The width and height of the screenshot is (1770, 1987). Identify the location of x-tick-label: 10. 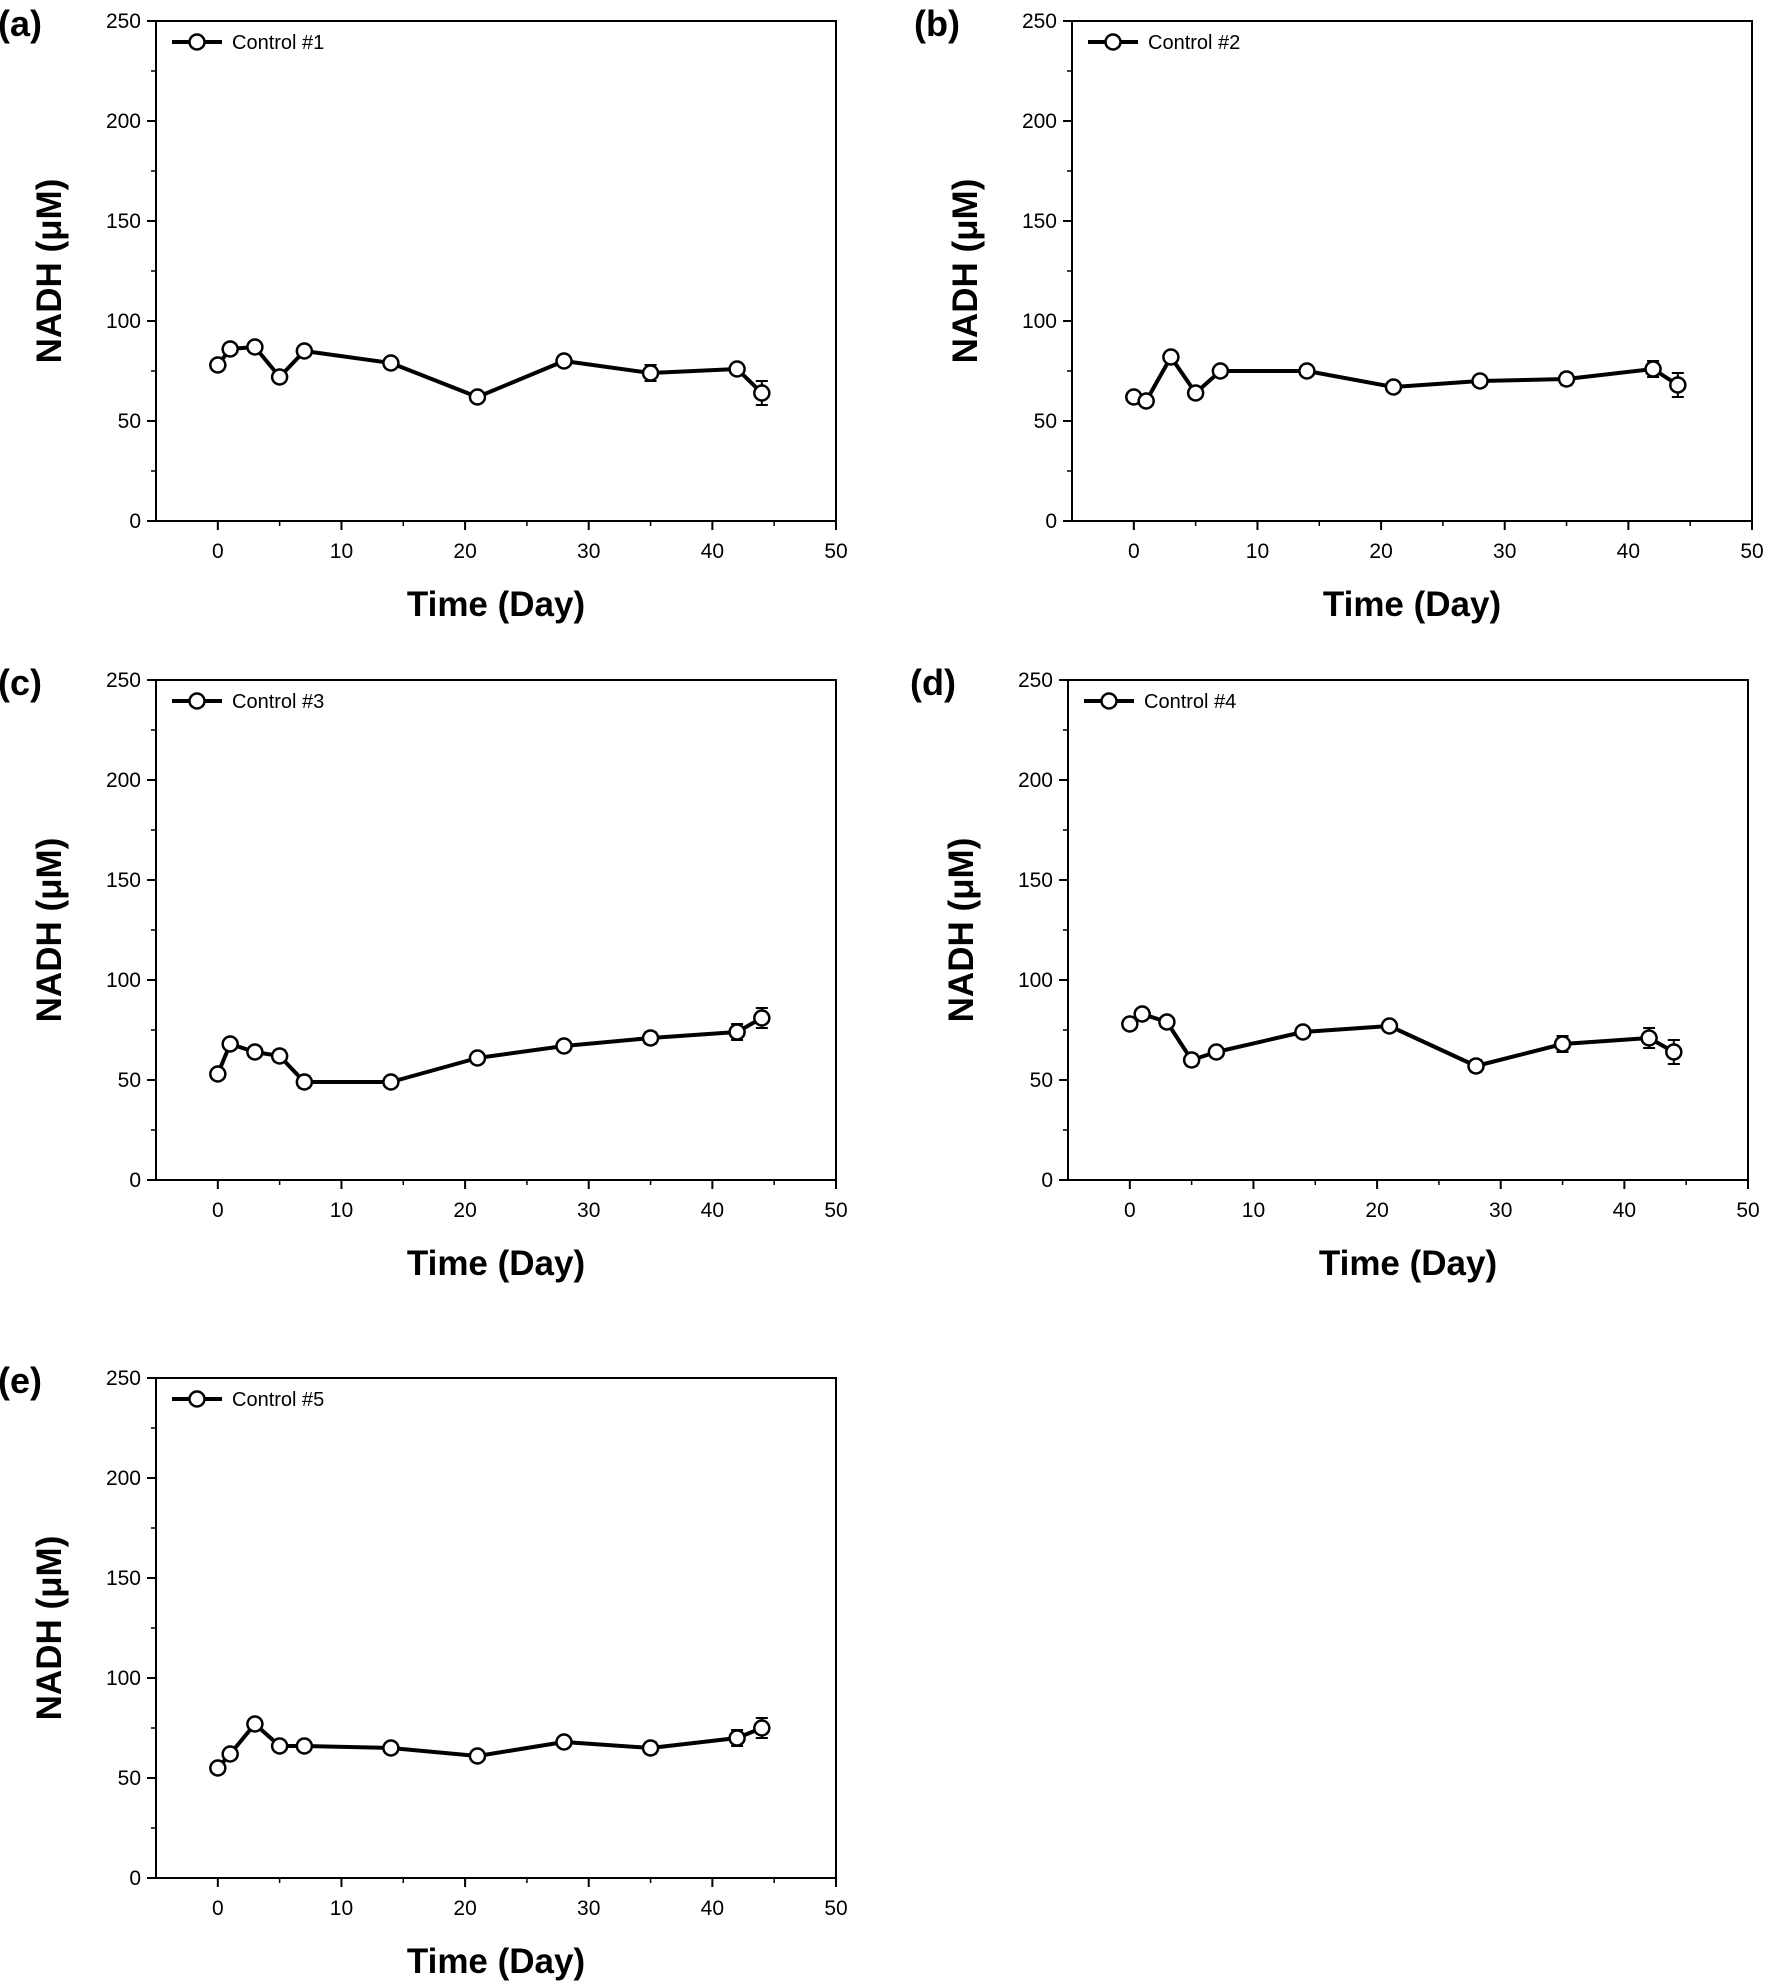
(341, 1210).